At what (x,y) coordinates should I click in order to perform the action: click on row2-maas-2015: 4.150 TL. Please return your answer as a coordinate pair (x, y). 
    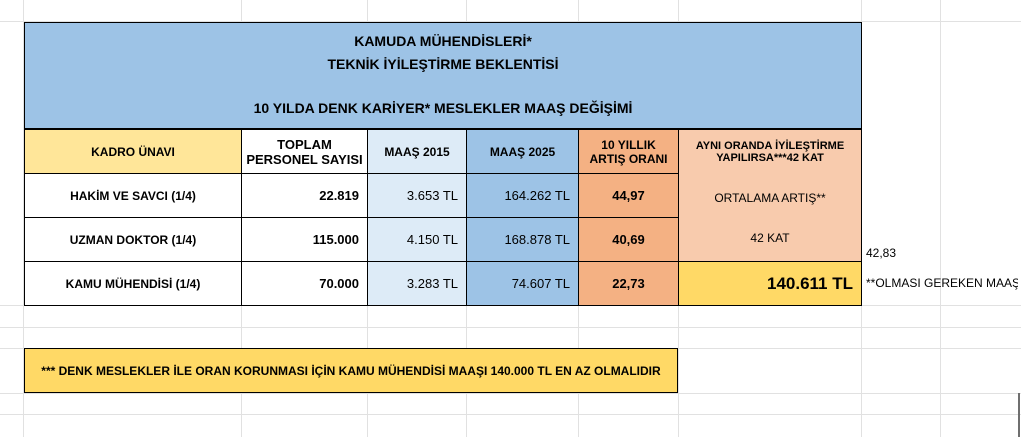
    Looking at the image, I should click on (417, 239).